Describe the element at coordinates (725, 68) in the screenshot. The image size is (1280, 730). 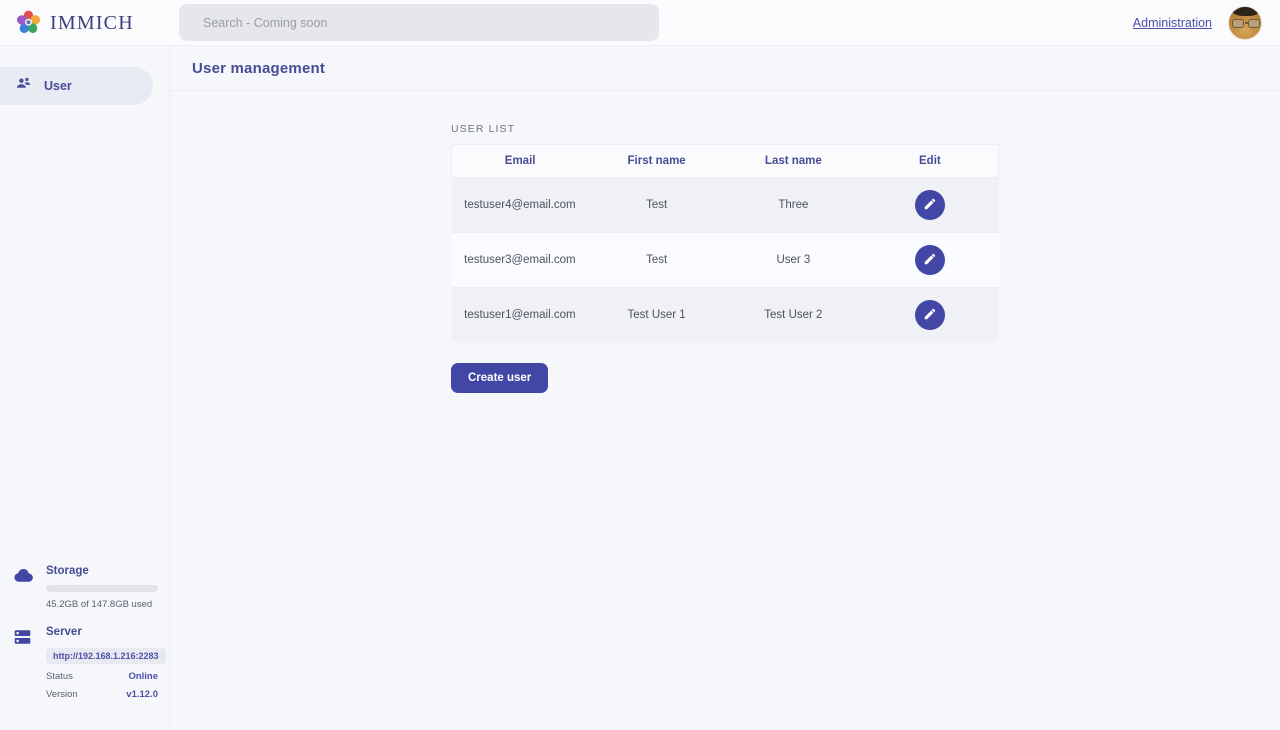
I see `page-header: User management` at that location.